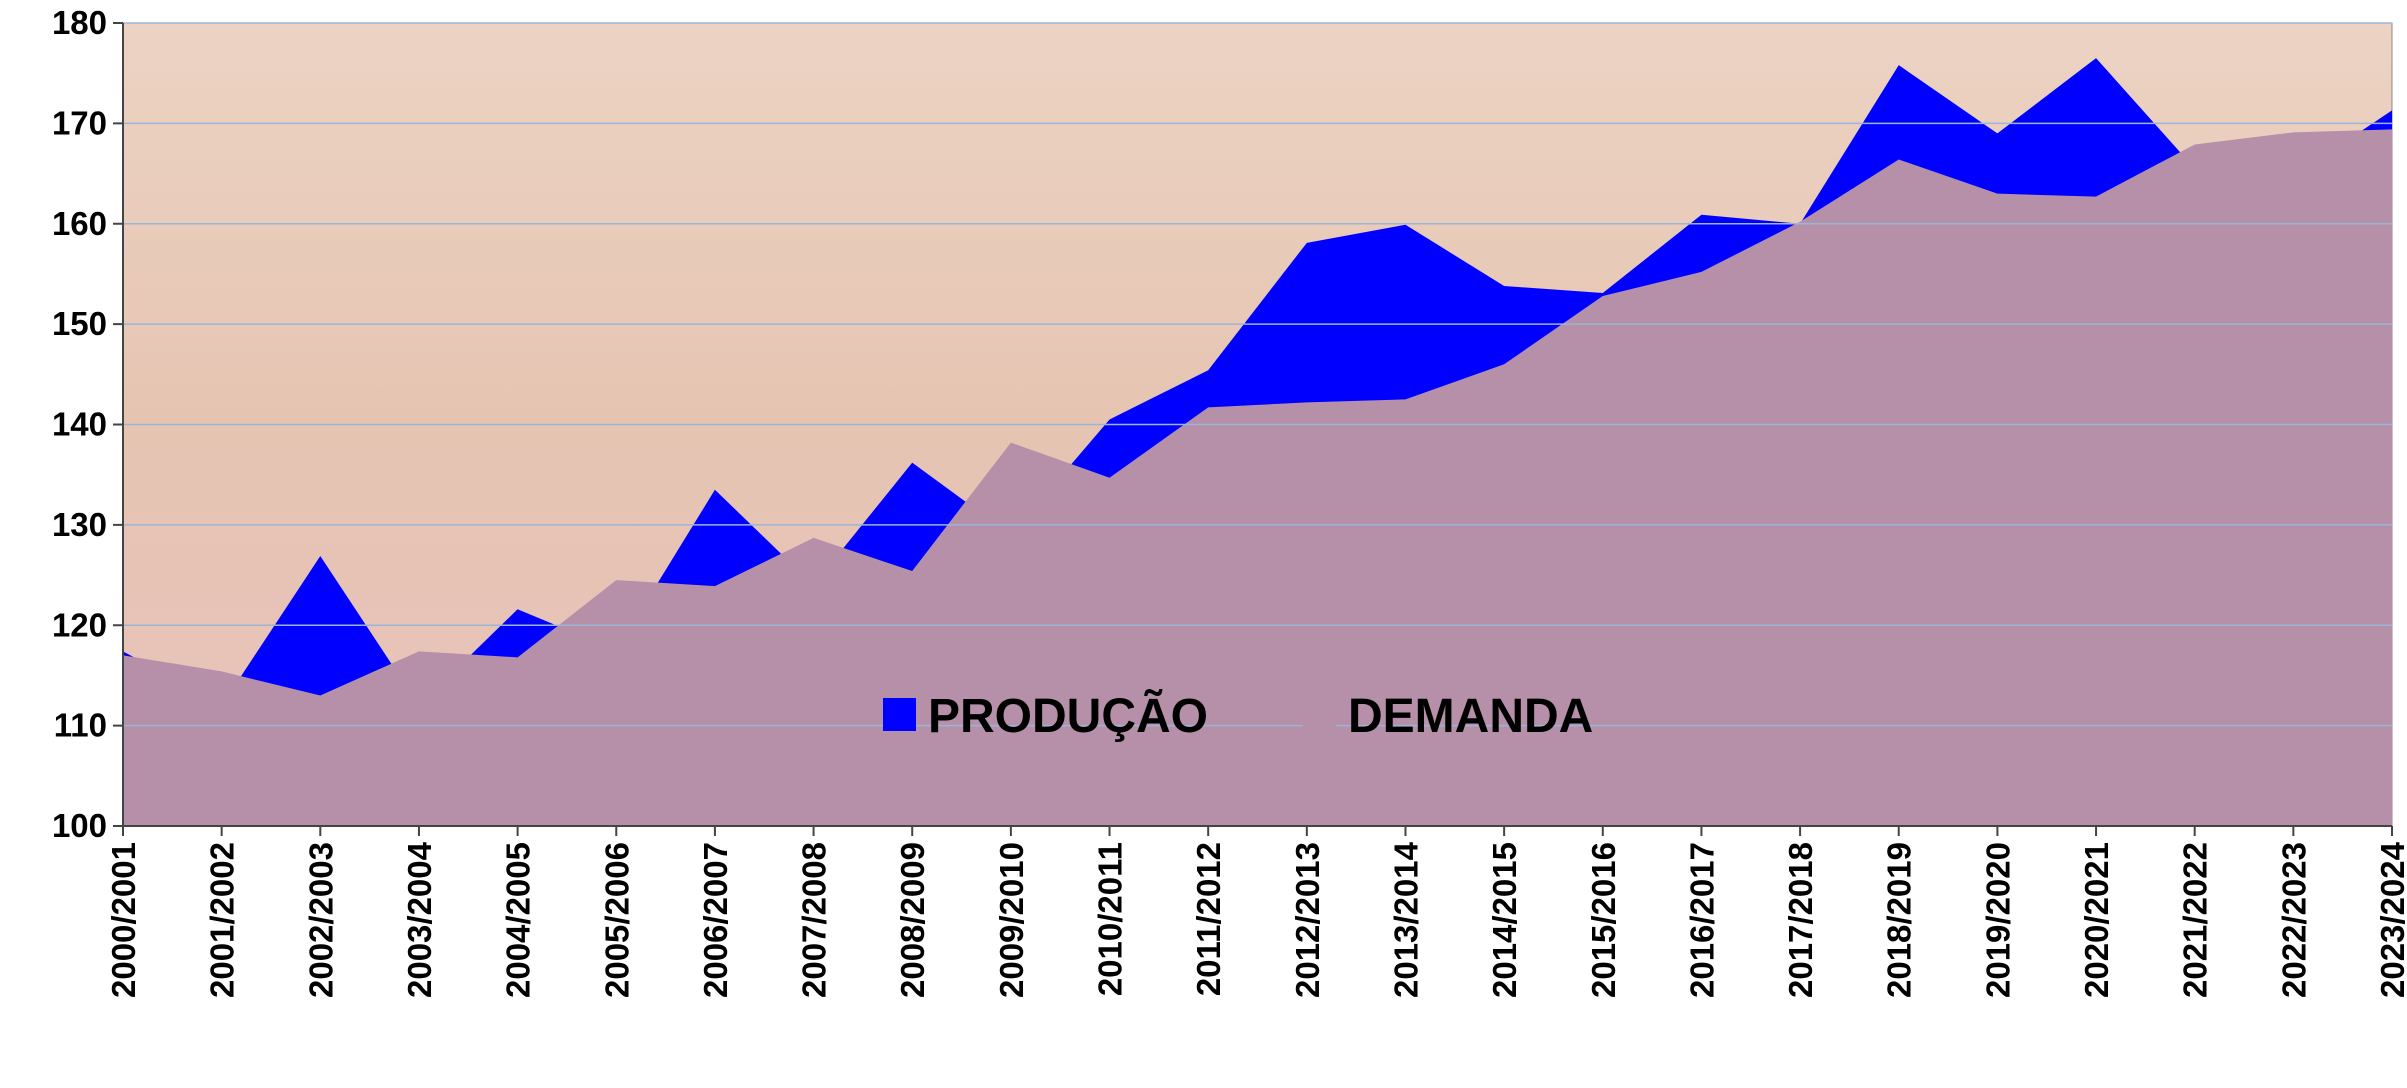 This screenshot has width=2407, height=1088. What do you see at coordinates (419, 919) in the screenshot?
I see `x-tick-label: 2003/2004` at bounding box center [419, 919].